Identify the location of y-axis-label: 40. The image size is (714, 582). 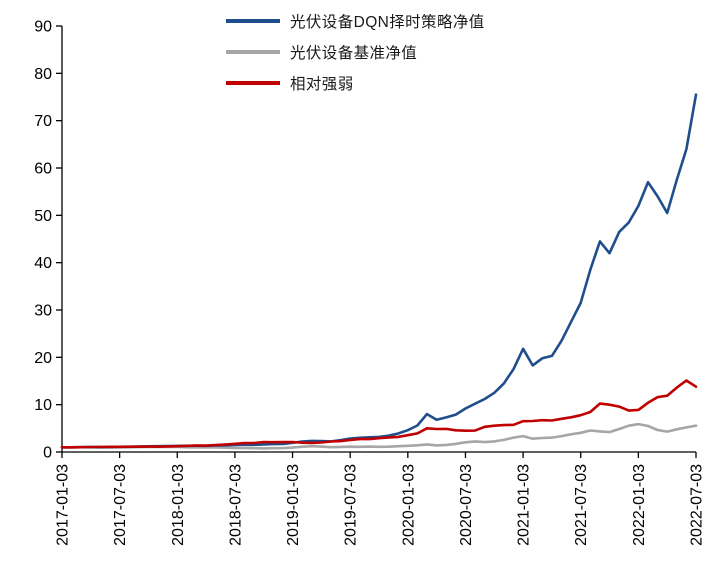
(43, 263).